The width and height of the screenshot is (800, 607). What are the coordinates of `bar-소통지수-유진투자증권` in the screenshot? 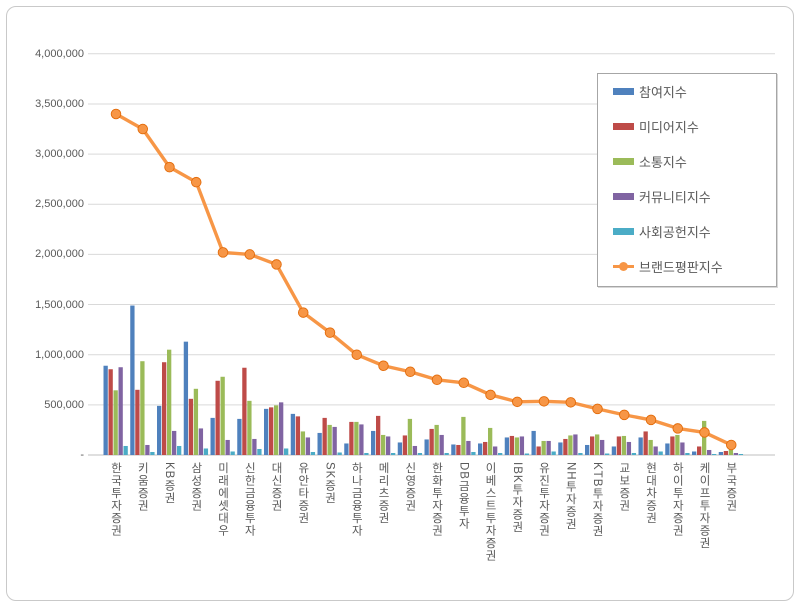 It's located at (543, 447).